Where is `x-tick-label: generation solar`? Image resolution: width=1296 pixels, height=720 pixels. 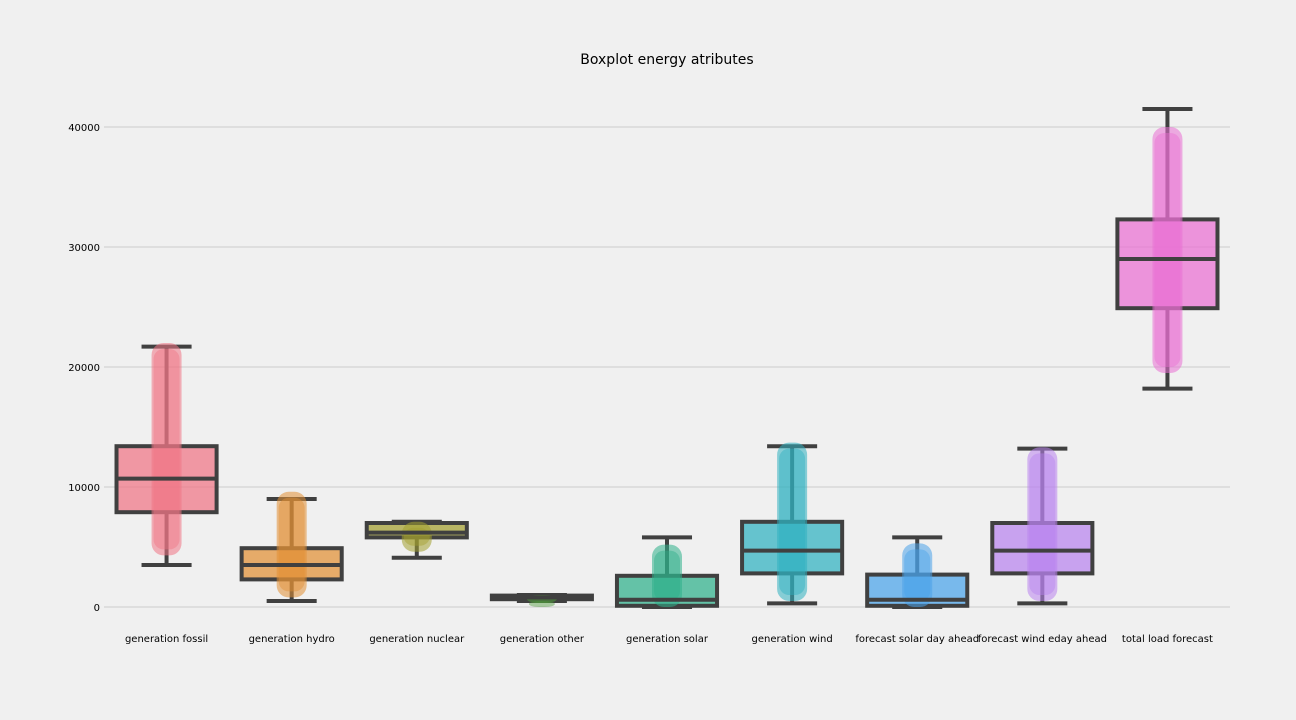
x-tick-label: generation solar is located at coordinates (667, 639).